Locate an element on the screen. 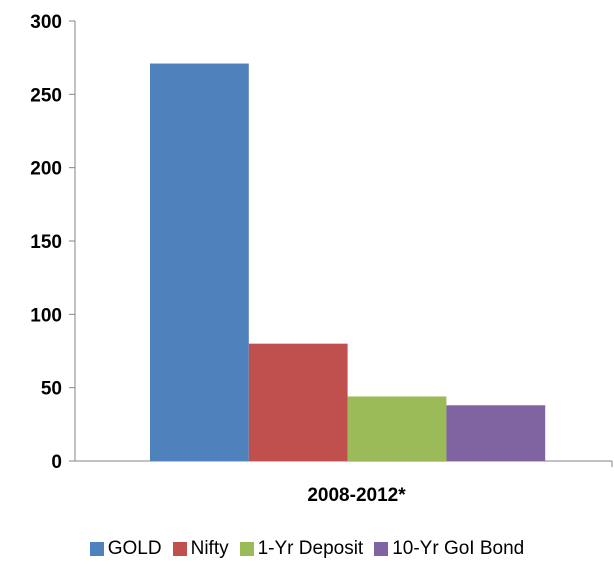  legend-item: 1-Yr Deposit is located at coordinates (301, 549).